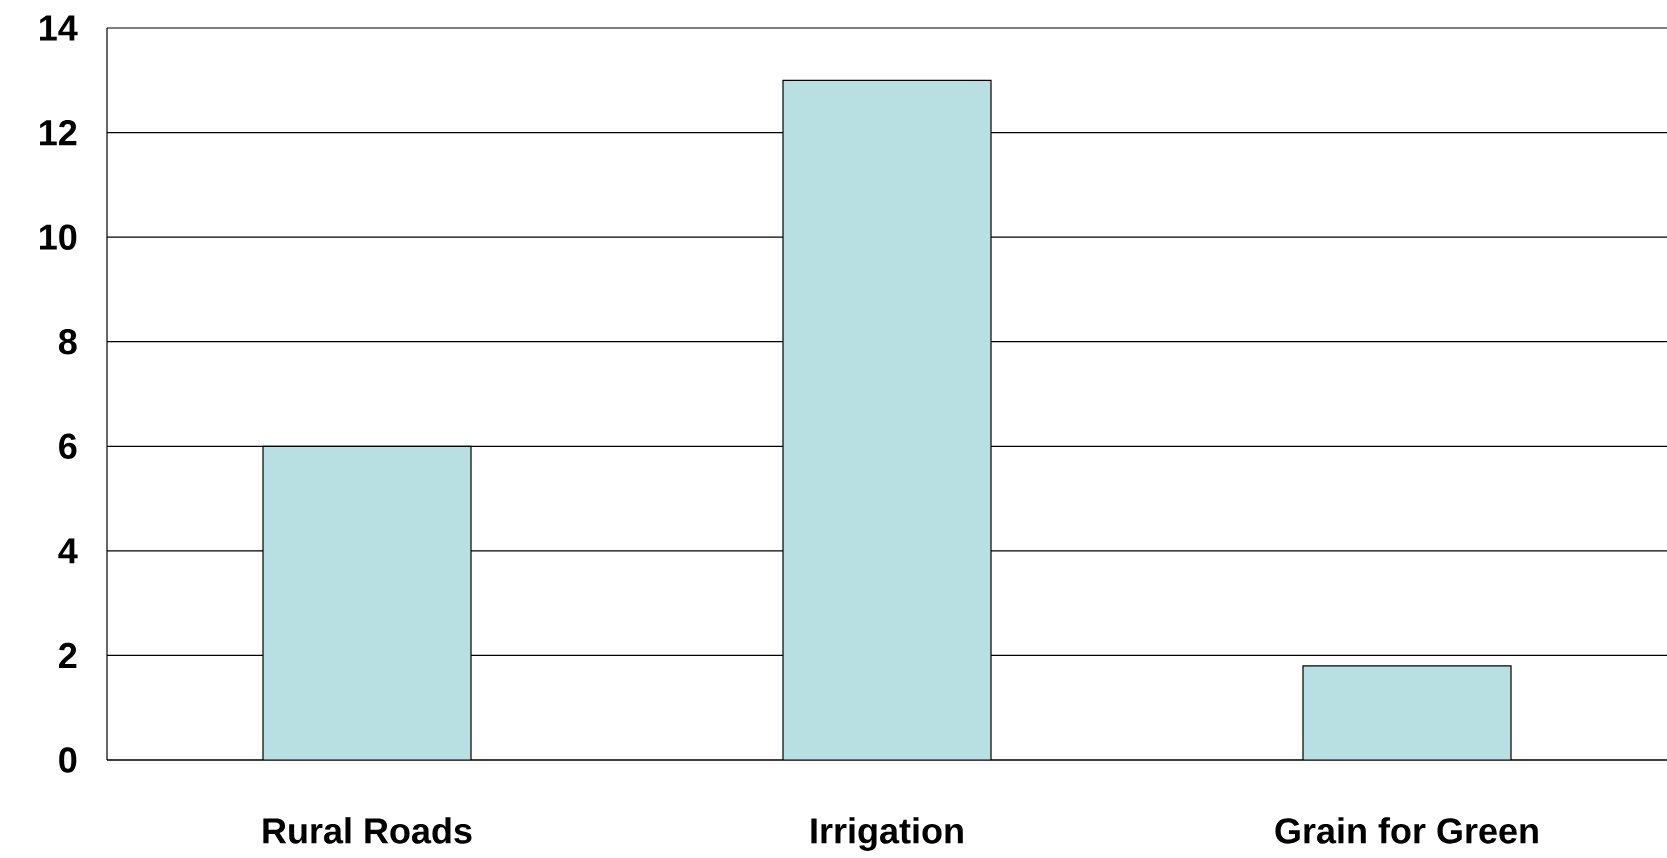  What do you see at coordinates (59, 28) in the screenshot?
I see `y-tick-label: 14` at bounding box center [59, 28].